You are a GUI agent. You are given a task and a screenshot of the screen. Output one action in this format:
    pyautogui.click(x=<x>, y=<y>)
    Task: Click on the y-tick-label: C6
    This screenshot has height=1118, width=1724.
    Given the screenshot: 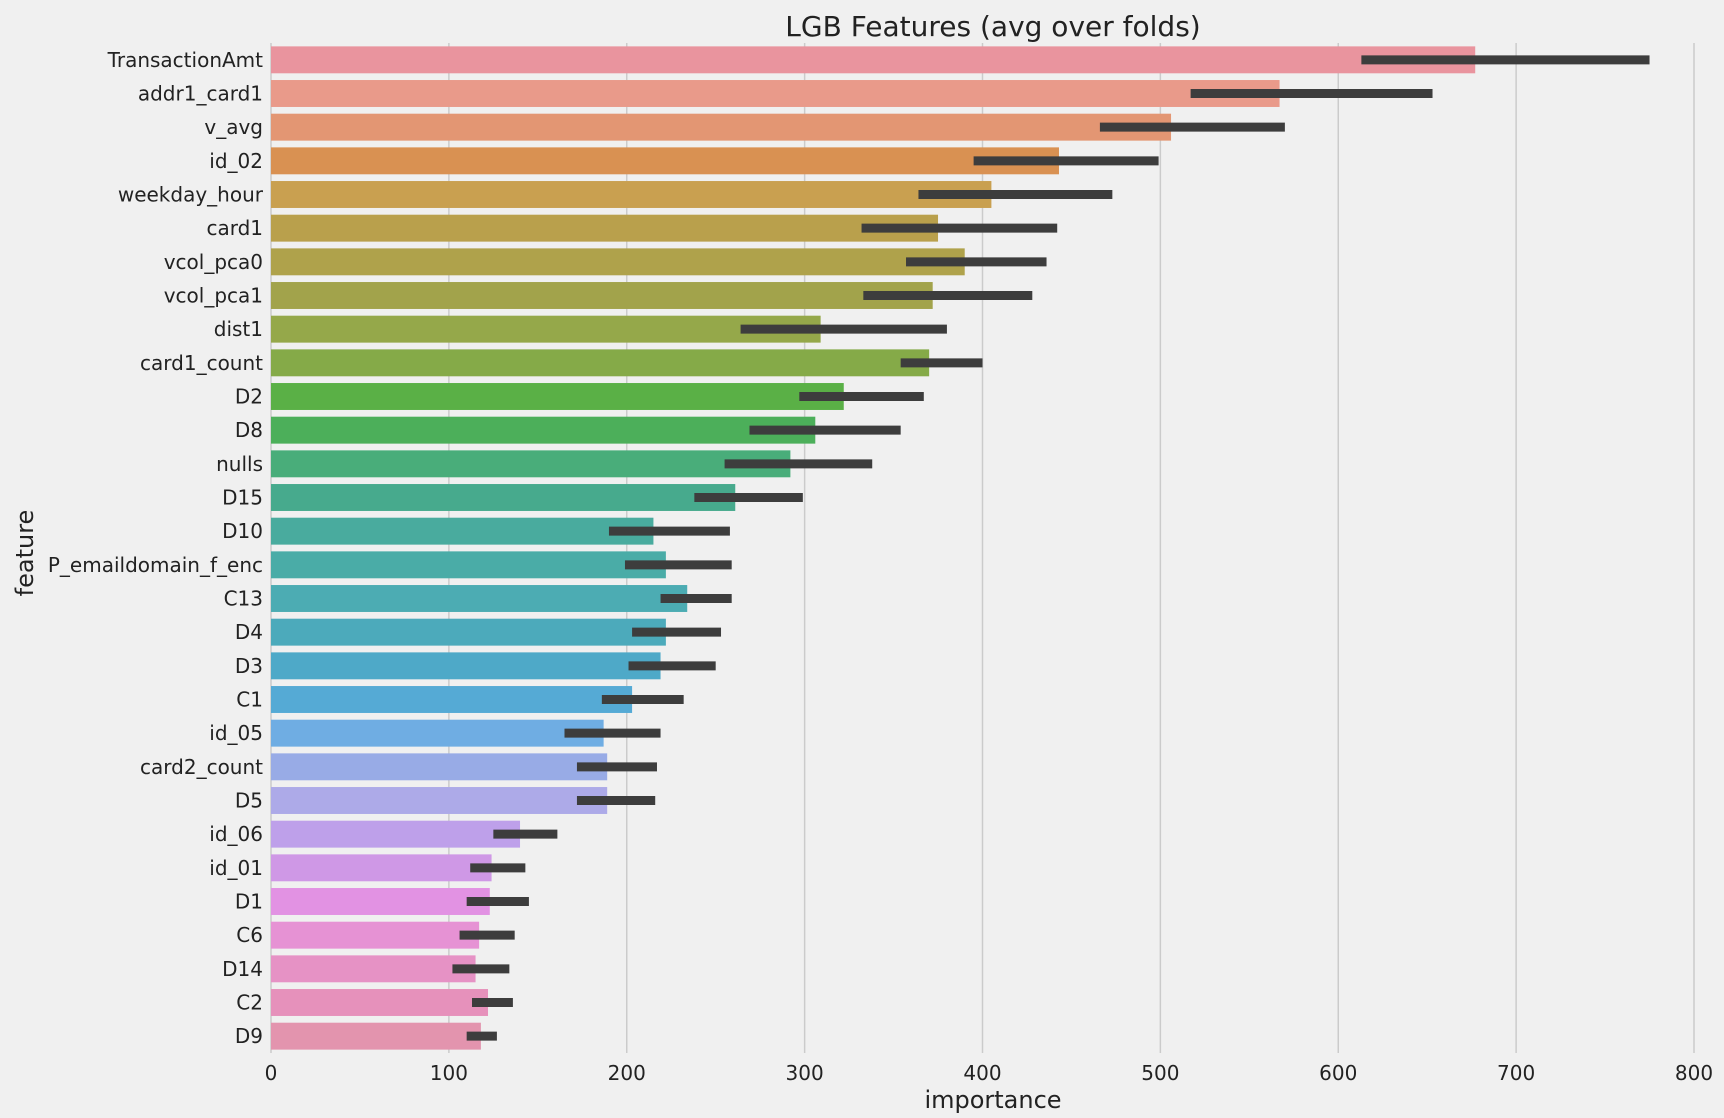 What is the action you would take?
    pyautogui.click(x=249, y=935)
    